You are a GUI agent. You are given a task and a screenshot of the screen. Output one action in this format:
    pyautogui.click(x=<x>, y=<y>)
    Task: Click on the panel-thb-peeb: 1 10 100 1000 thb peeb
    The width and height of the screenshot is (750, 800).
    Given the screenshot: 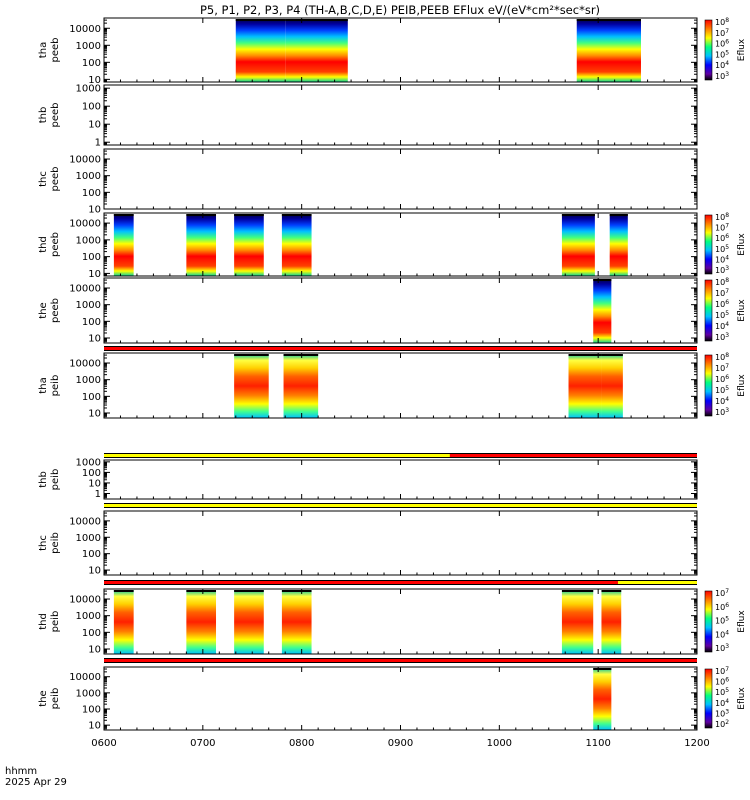 What is the action you would take?
    pyautogui.click(x=368, y=116)
    